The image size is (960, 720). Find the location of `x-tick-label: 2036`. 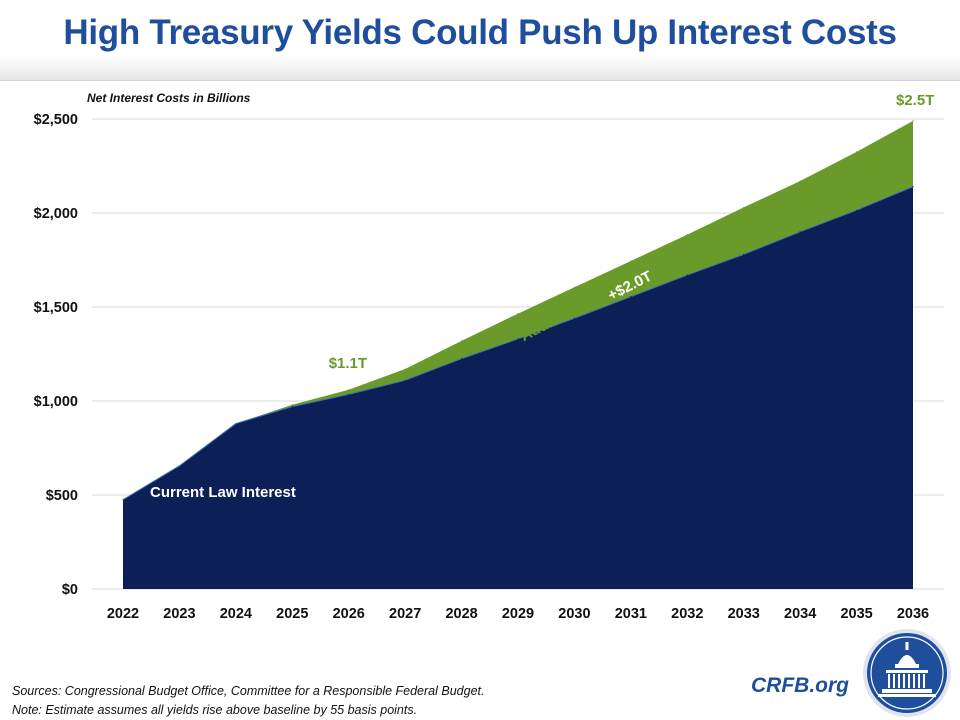

x-tick-label: 2036 is located at coordinates (913, 614).